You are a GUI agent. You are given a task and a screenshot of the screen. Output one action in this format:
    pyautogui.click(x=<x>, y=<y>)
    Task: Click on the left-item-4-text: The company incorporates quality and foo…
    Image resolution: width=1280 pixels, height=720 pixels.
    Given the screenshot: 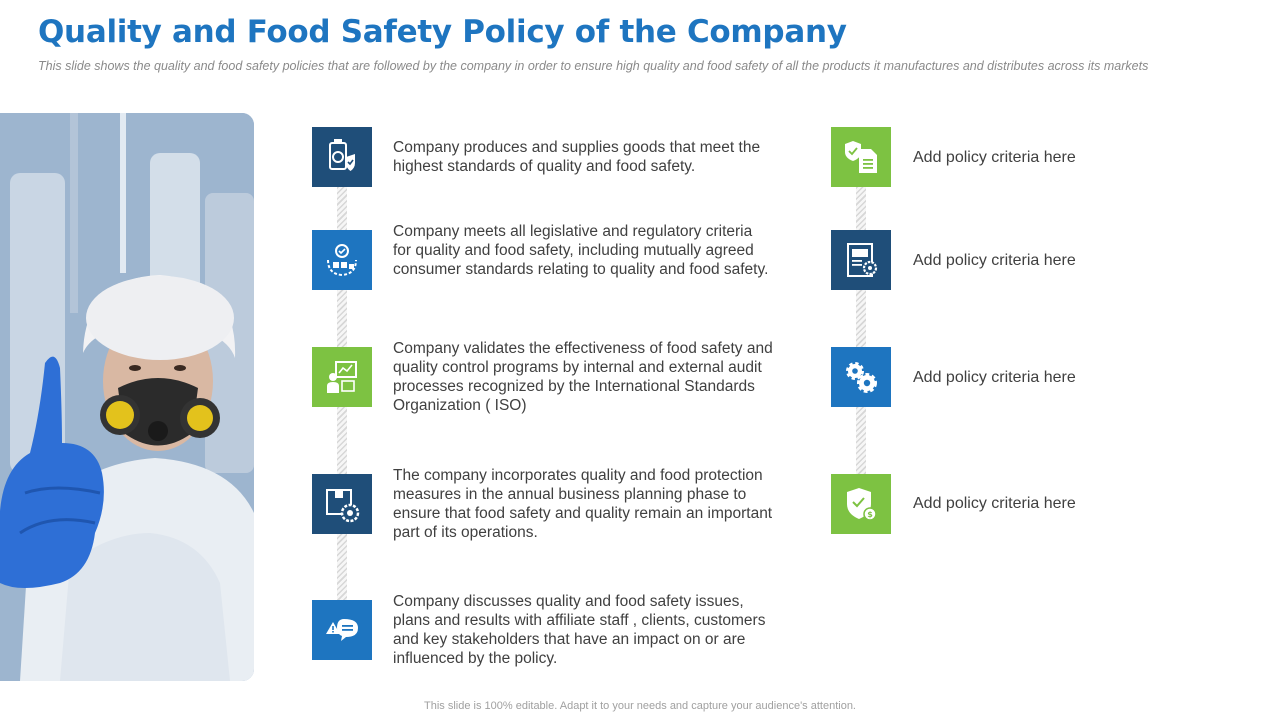 What is the action you would take?
    pyautogui.click(x=583, y=504)
    